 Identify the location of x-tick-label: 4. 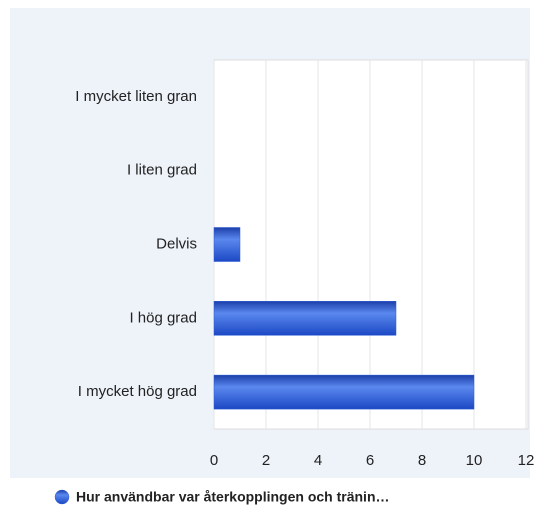
(318, 460).